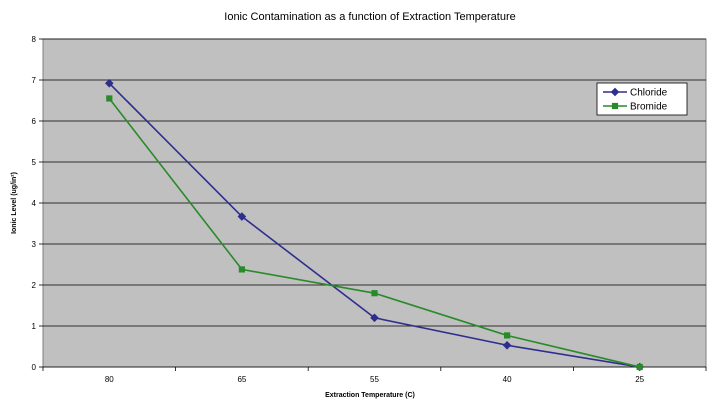  I want to click on x-tick-label: 80, so click(109, 379).